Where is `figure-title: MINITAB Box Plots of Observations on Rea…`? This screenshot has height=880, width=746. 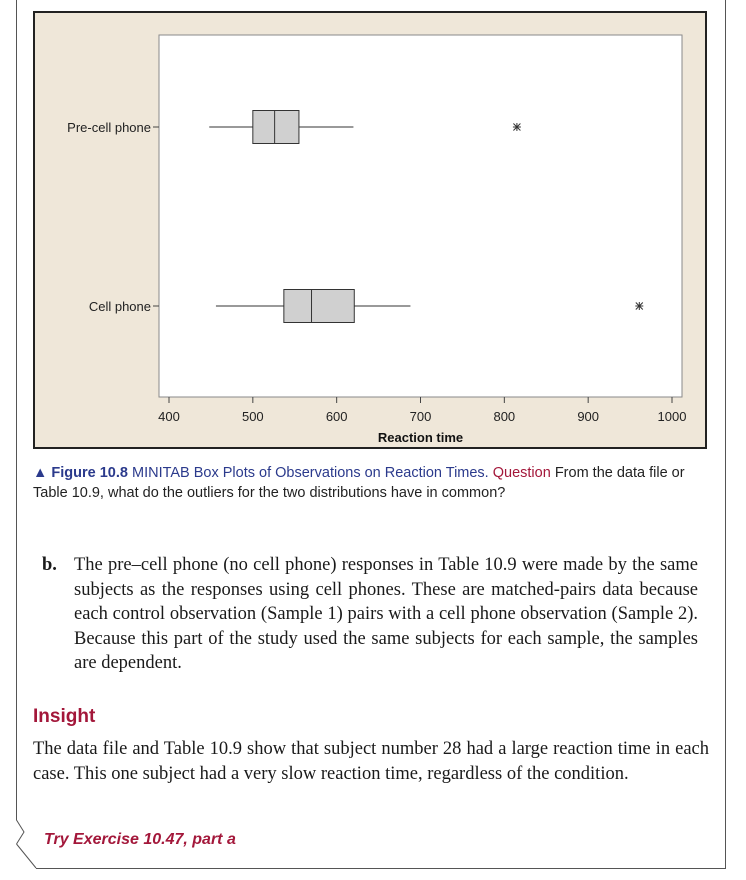
figure-title: MINITAB Box Plots of Observations on Rea… is located at coordinates (310, 473).